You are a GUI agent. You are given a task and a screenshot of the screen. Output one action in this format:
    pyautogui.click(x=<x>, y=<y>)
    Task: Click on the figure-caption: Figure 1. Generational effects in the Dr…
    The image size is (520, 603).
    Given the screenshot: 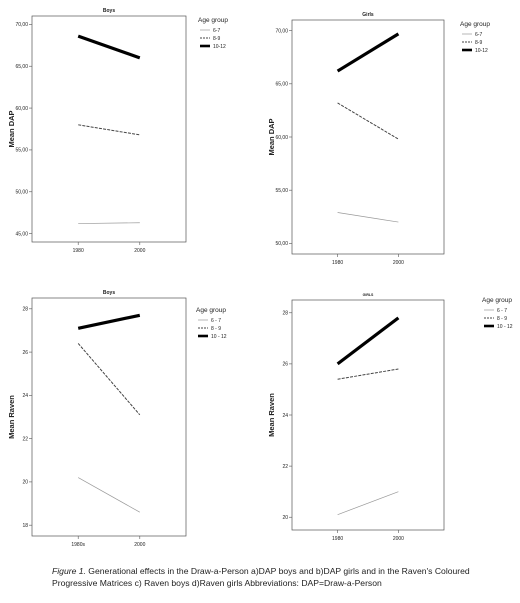 What is the action you would take?
    pyautogui.click(x=283, y=577)
    